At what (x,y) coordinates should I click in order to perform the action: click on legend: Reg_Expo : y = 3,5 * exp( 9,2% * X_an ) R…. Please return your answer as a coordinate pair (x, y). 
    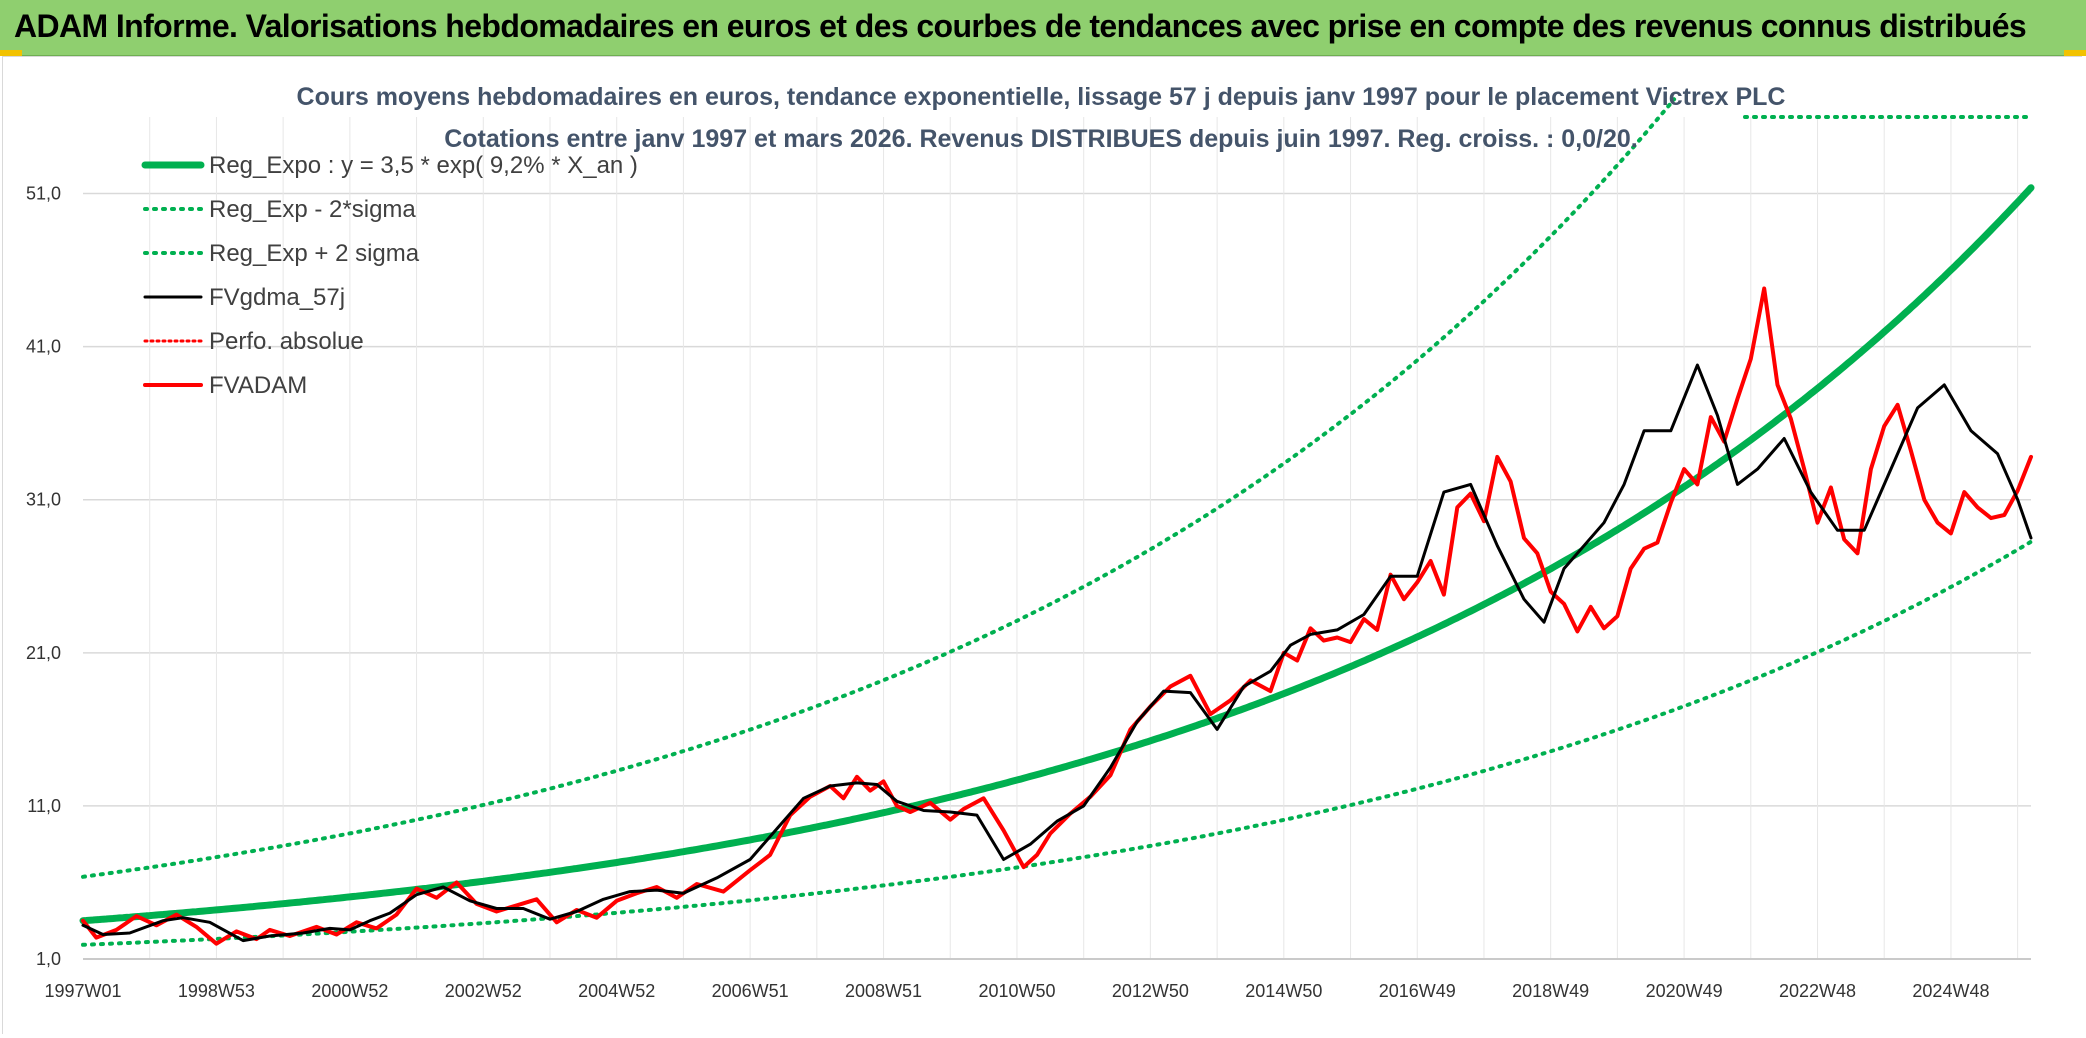
    Looking at the image, I should click on (389, 275).